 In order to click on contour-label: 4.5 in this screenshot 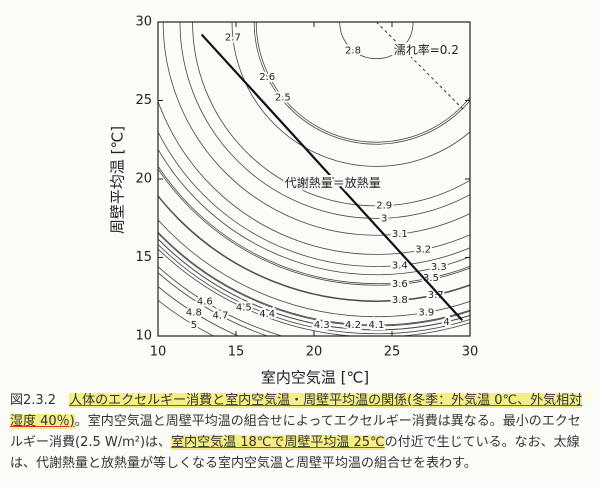, I will do `click(244, 308)`.